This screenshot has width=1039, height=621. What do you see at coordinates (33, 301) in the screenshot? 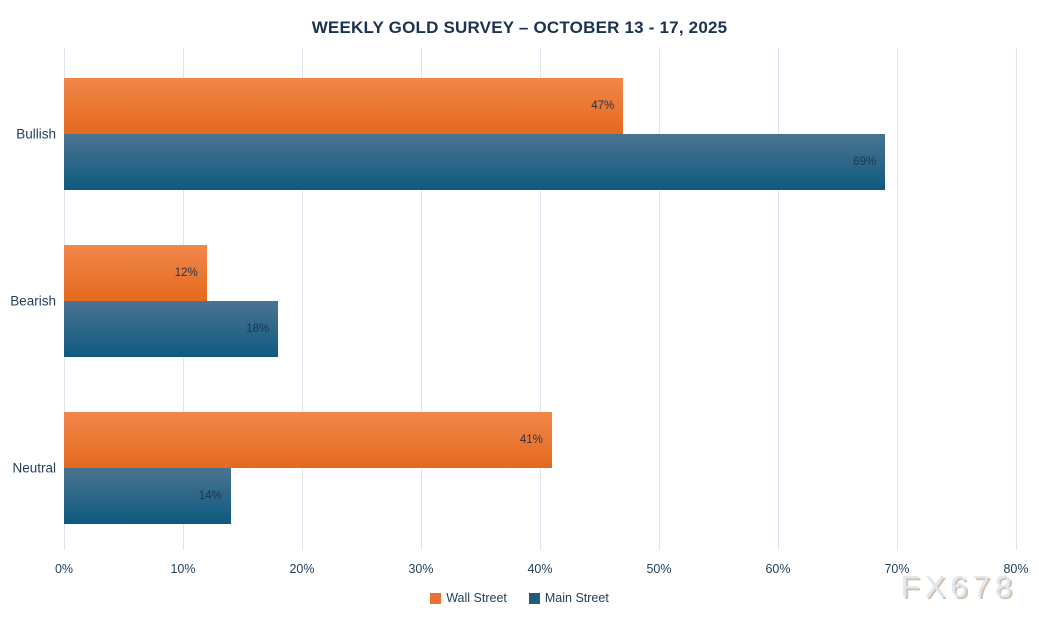
I see `category-label-bearish: Bearish` at bounding box center [33, 301].